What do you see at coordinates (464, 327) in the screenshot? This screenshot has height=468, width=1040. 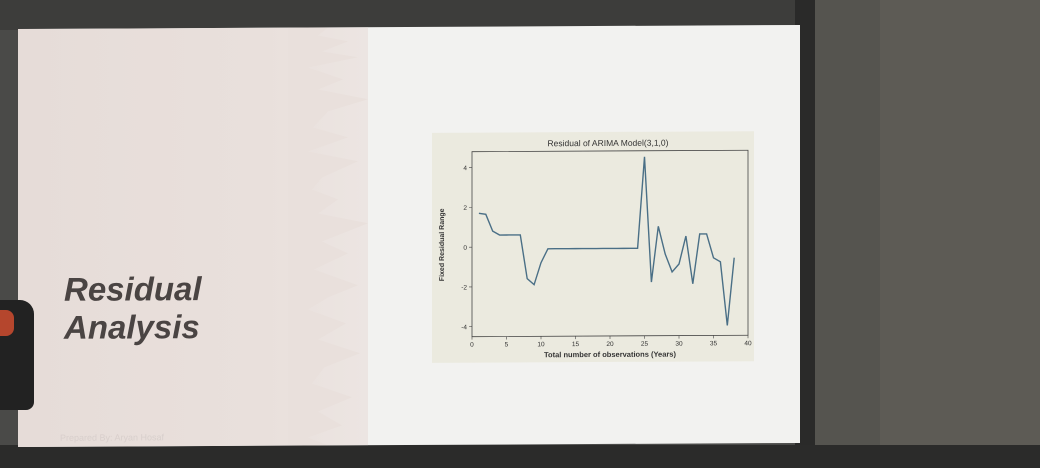 I see `y-tick-label: -4` at bounding box center [464, 327].